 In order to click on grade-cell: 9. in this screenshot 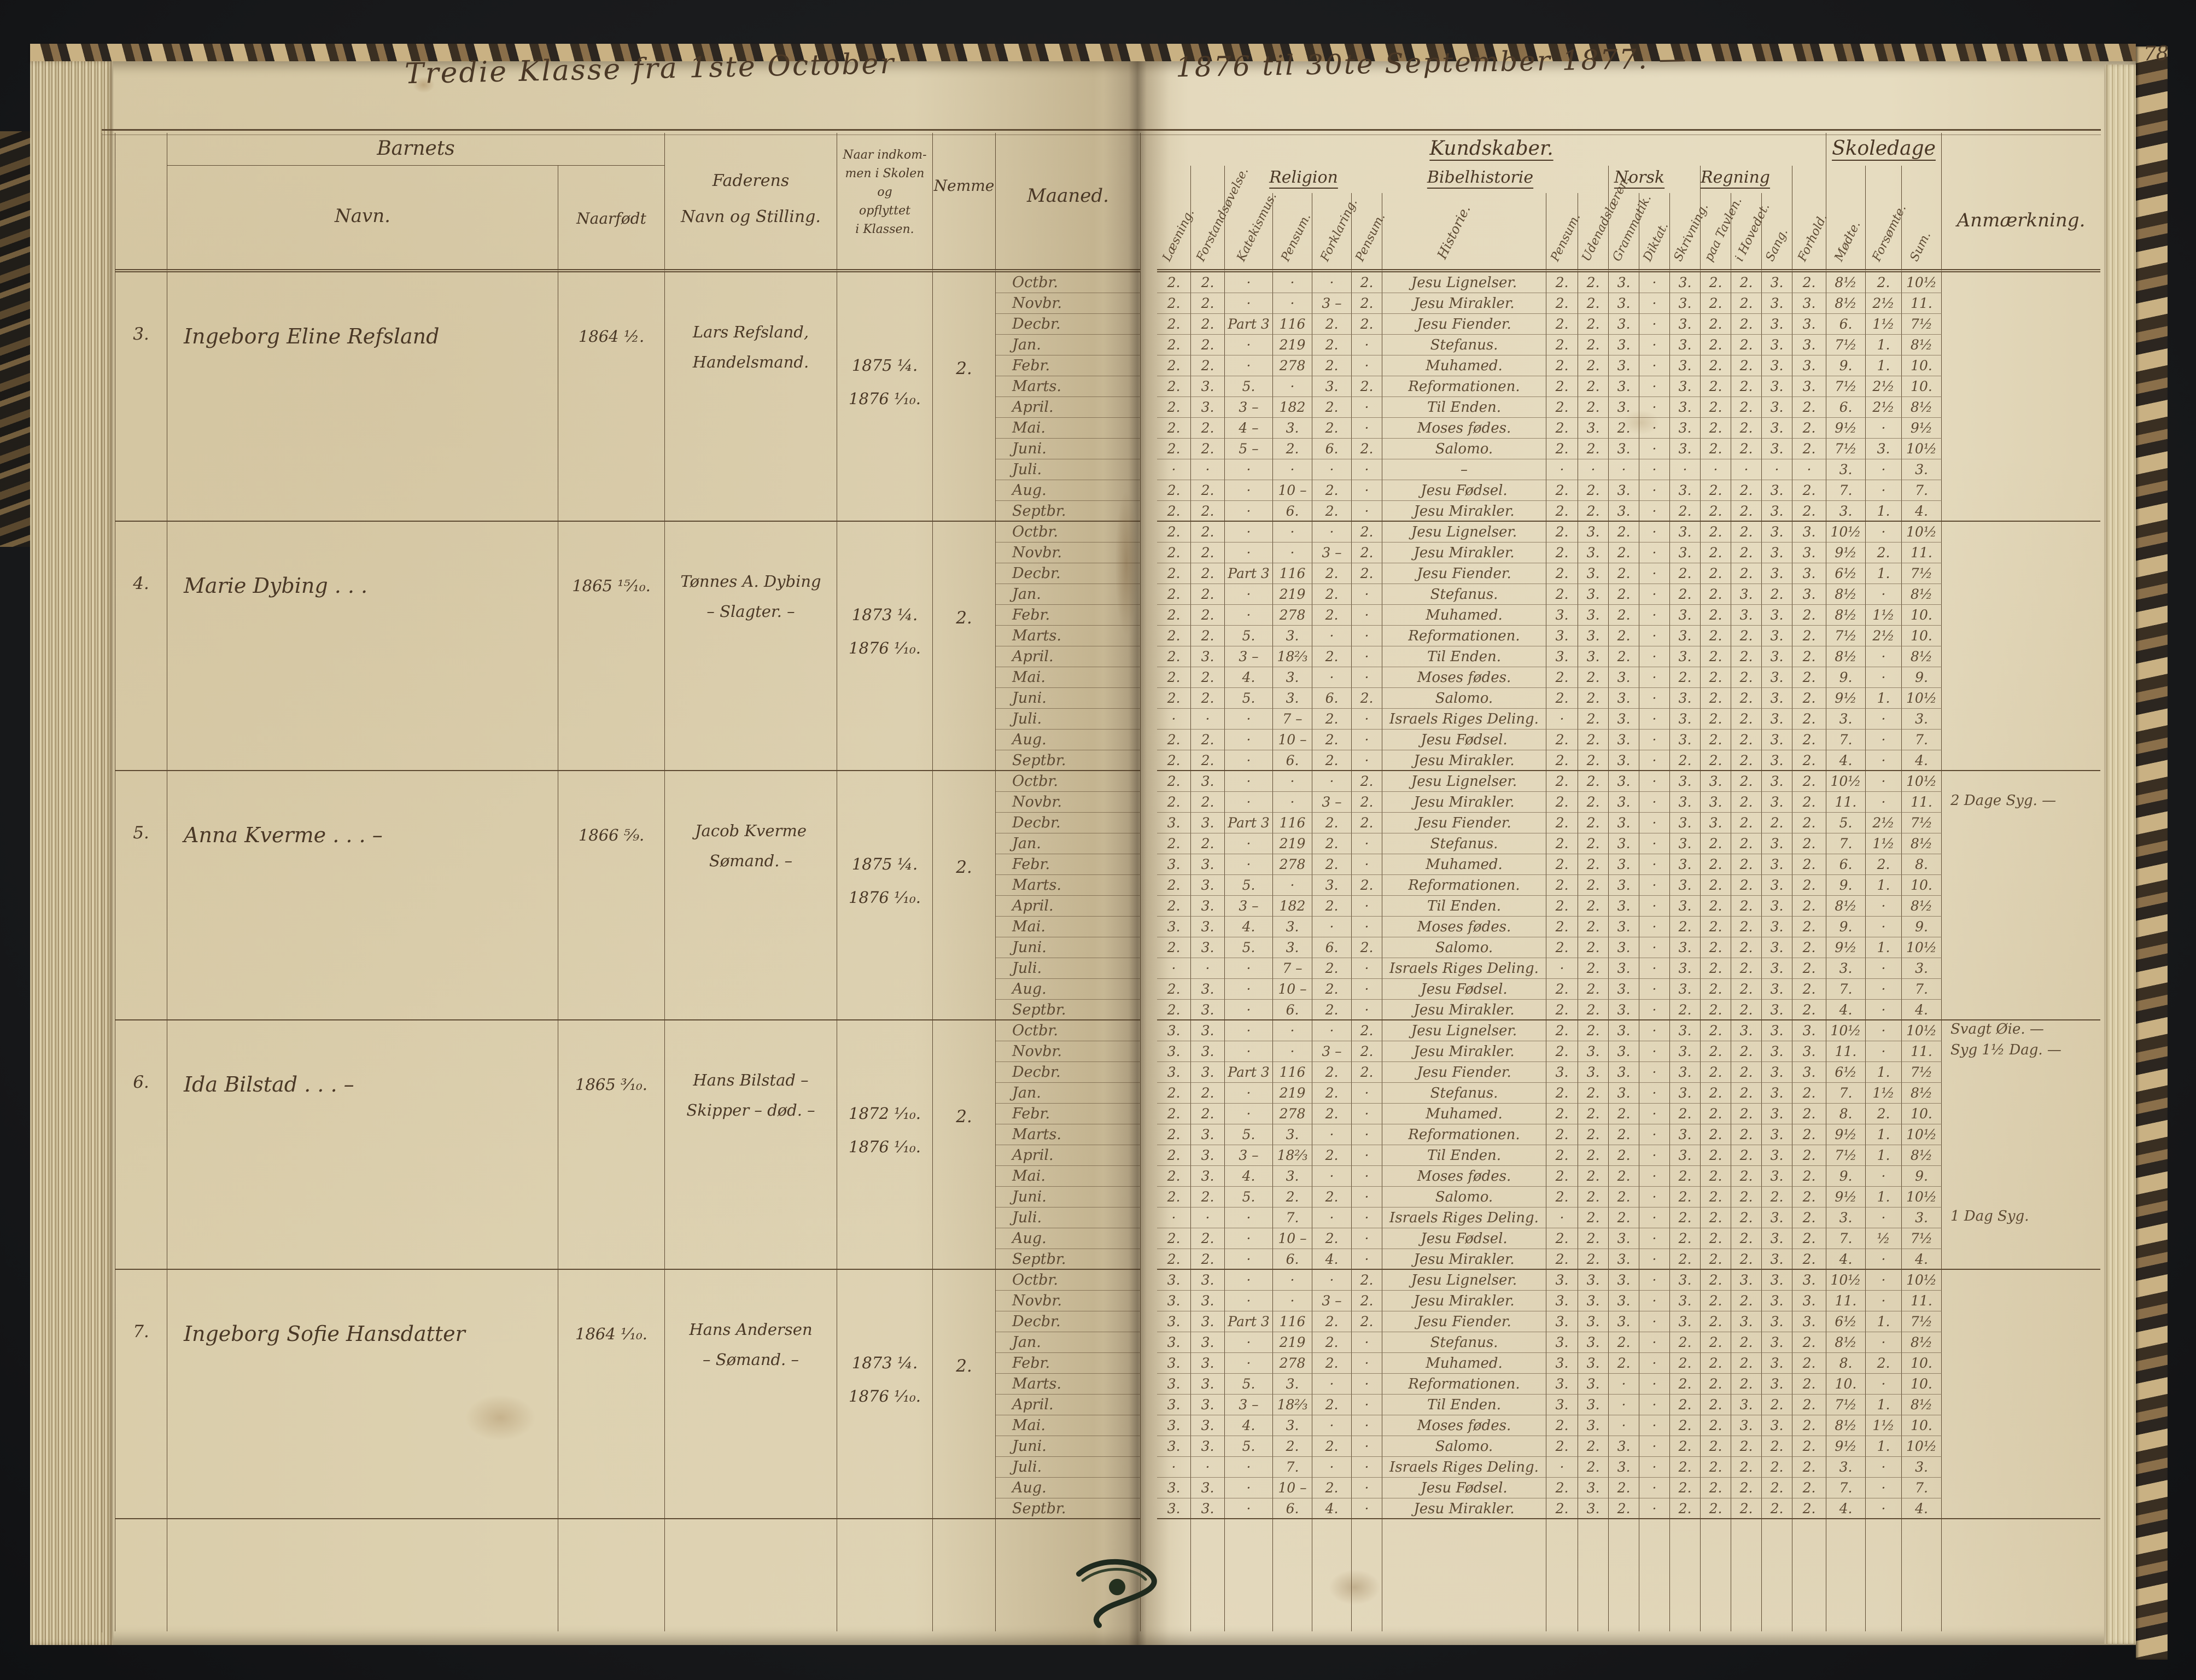, I will do `click(1846, 885)`.